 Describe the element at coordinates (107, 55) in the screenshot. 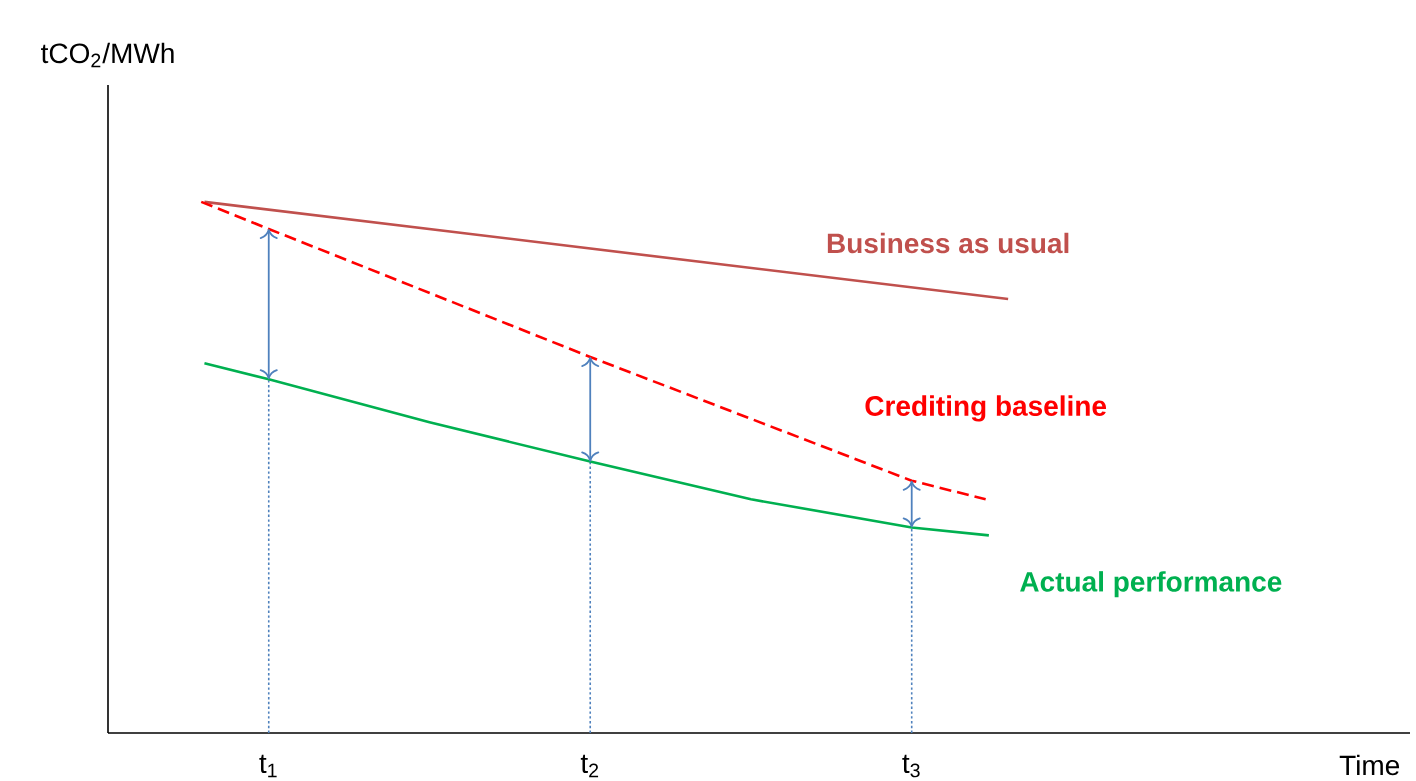

I see `y-axis-title: tCO$_{2}$/MWh` at that location.